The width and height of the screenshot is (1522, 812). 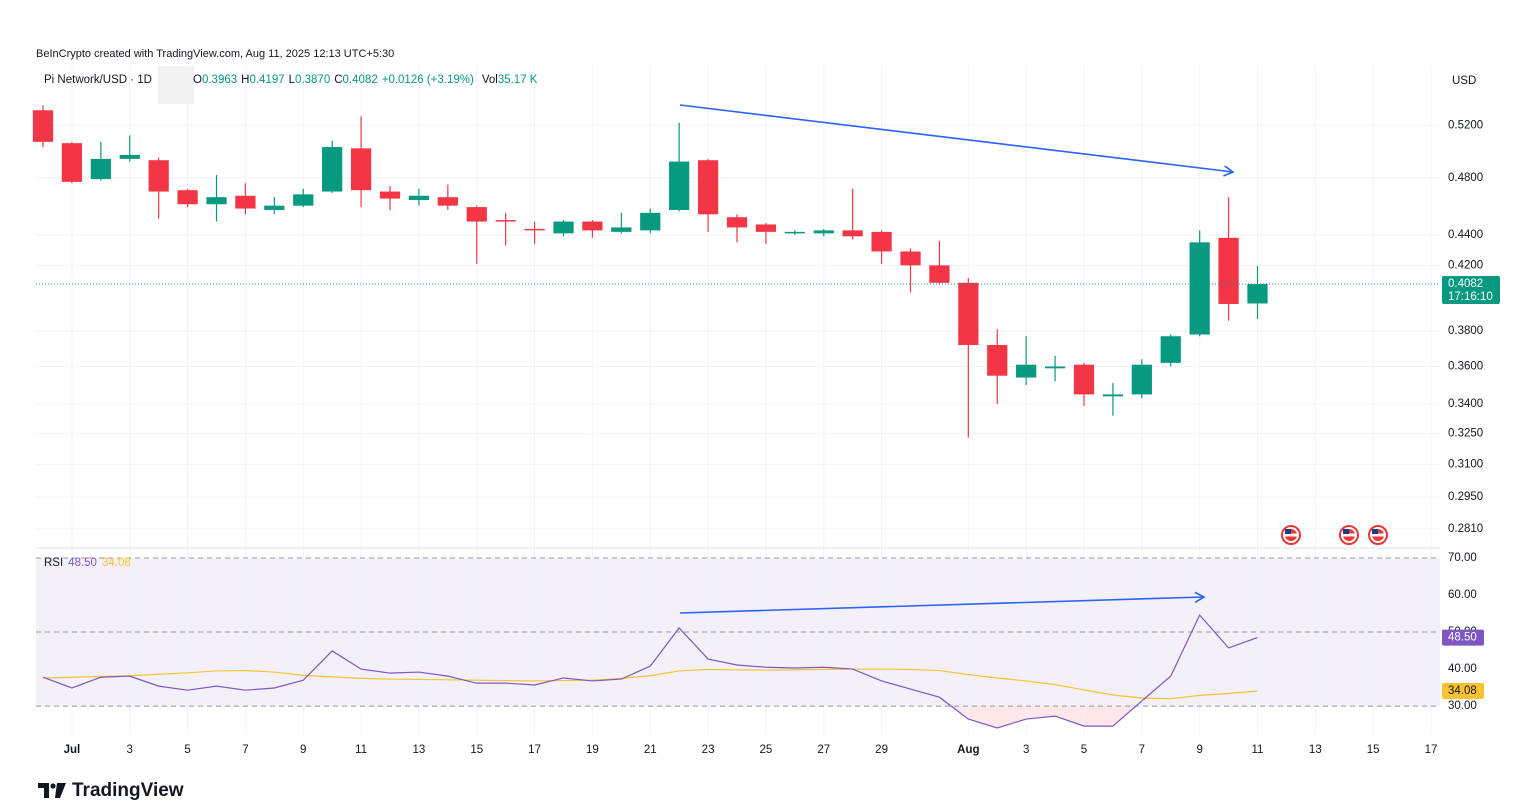 What do you see at coordinates (1465, 125) in the screenshot?
I see `y-tick-label: 0.5200` at bounding box center [1465, 125].